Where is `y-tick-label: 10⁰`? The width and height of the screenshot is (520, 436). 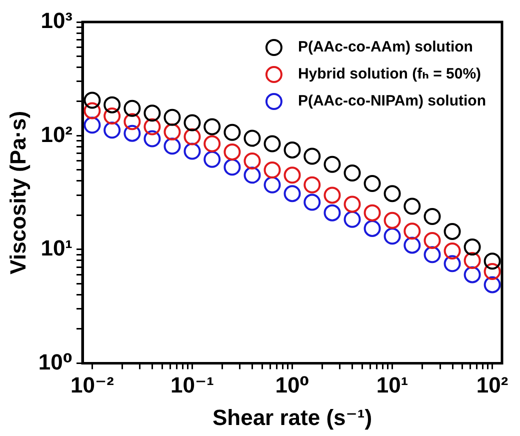 y-tick-label: 10⁰ is located at coordinates (55, 361).